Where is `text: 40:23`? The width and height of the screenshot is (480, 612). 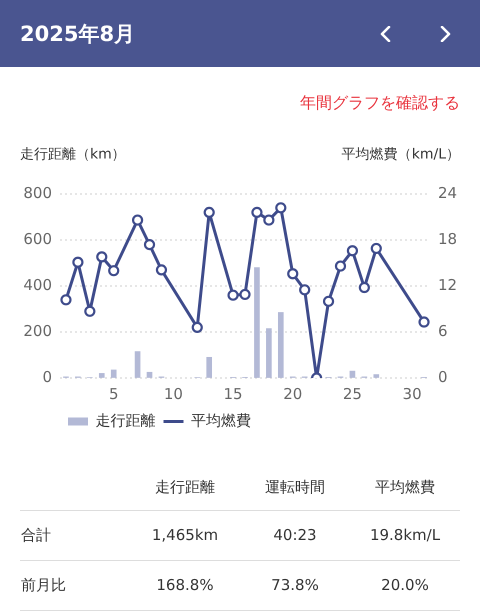
text: 40:23 is located at coordinates (295, 535).